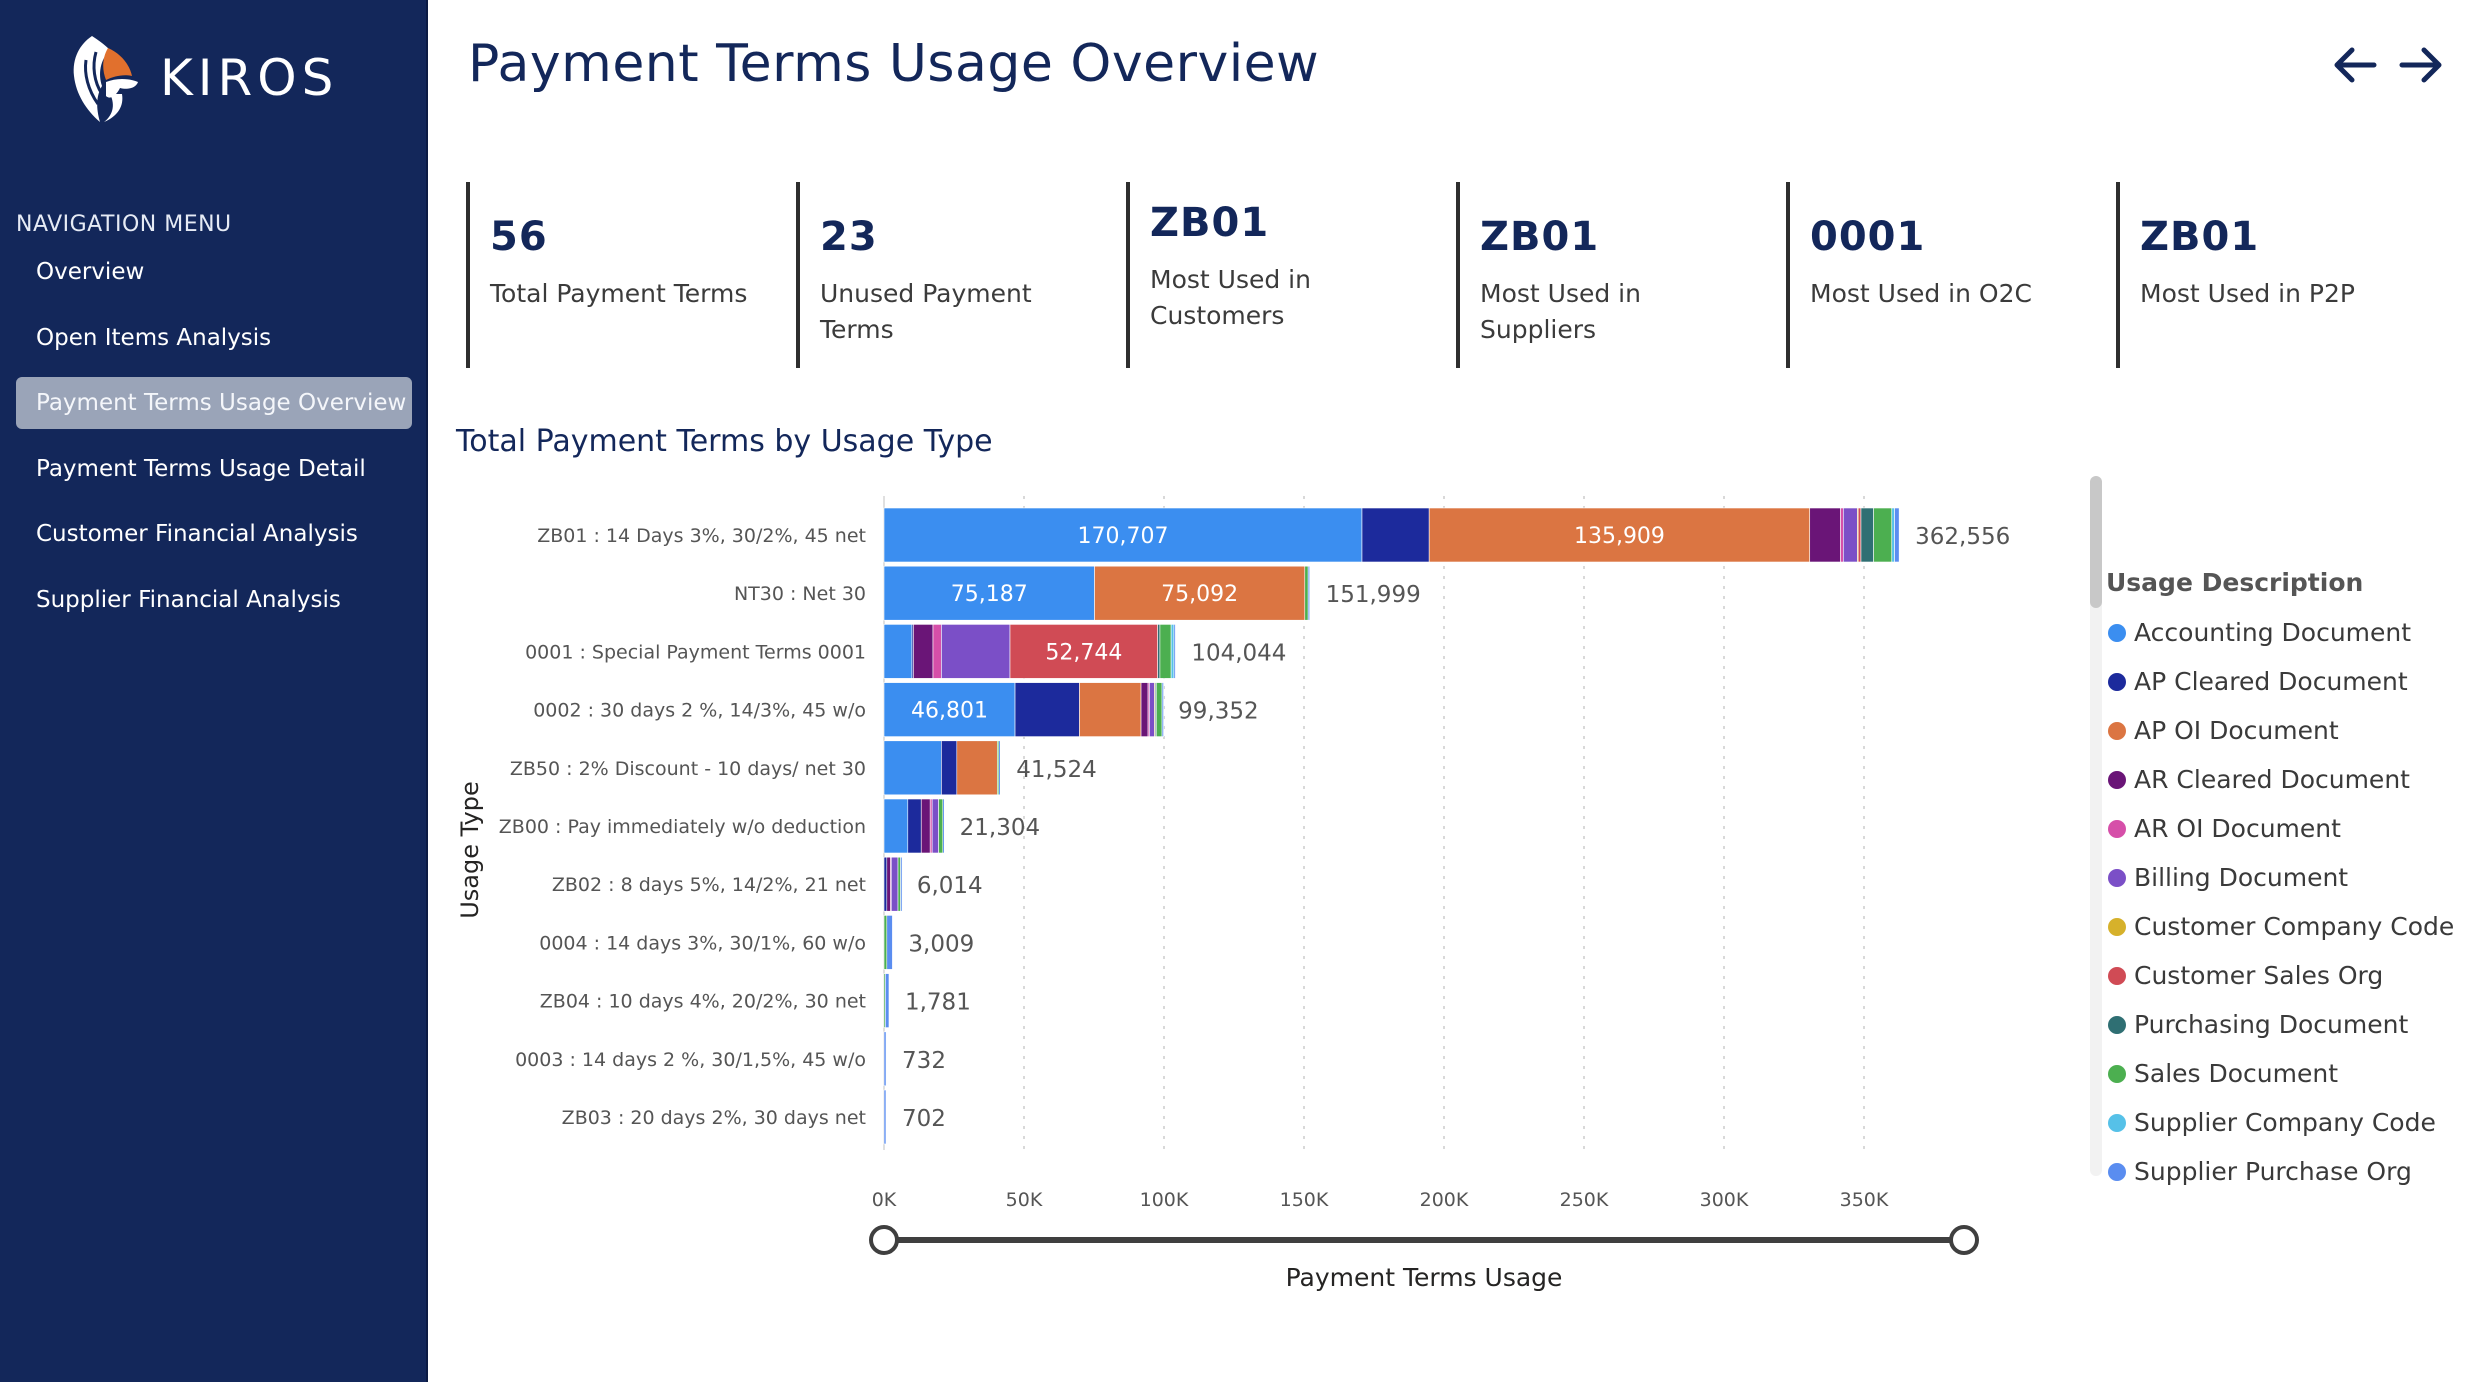 Image resolution: width=2468 pixels, height=1382 pixels. Describe the element at coordinates (2355, 65) in the screenshot. I see `back-arrow-icon` at that location.